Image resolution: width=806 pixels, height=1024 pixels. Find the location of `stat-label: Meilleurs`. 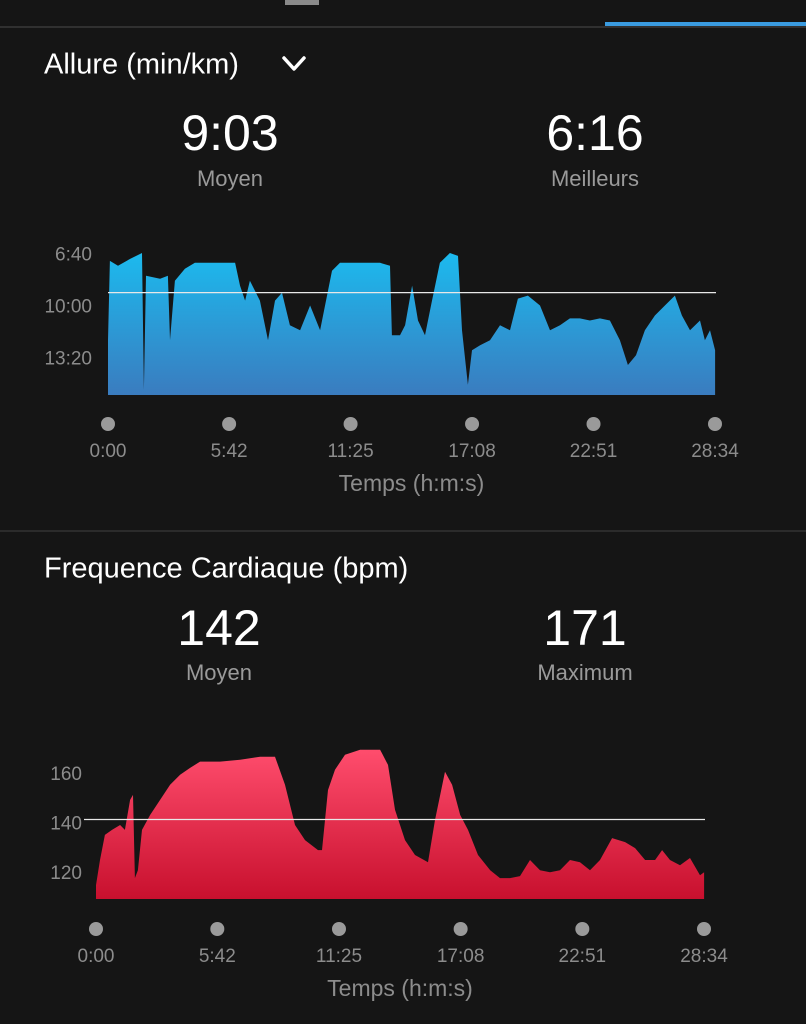

stat-label: Meilleurs is located at coordinates (595, 178).